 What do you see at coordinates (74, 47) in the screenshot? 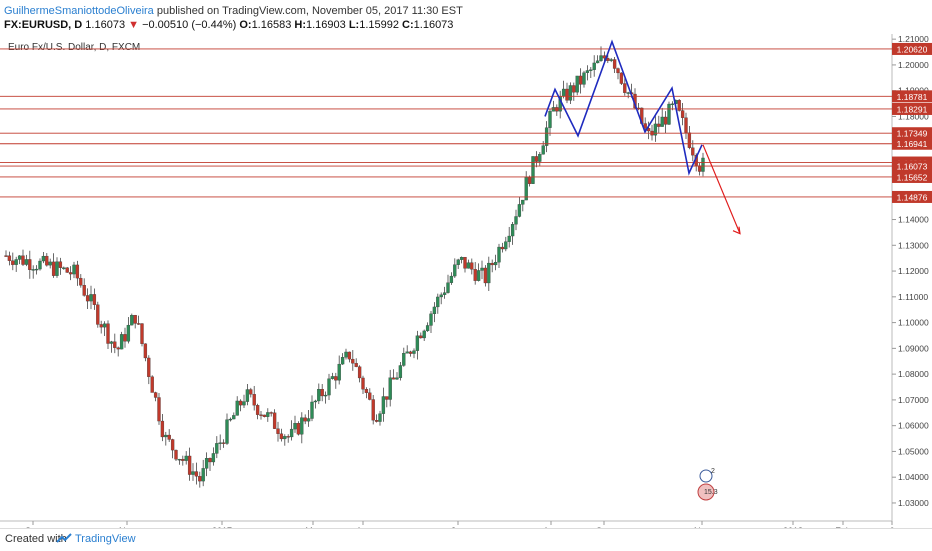
I see `chart-title: Euro Fx/U.S. Dollar, D, FXCM` at bounding box center [74, 47].